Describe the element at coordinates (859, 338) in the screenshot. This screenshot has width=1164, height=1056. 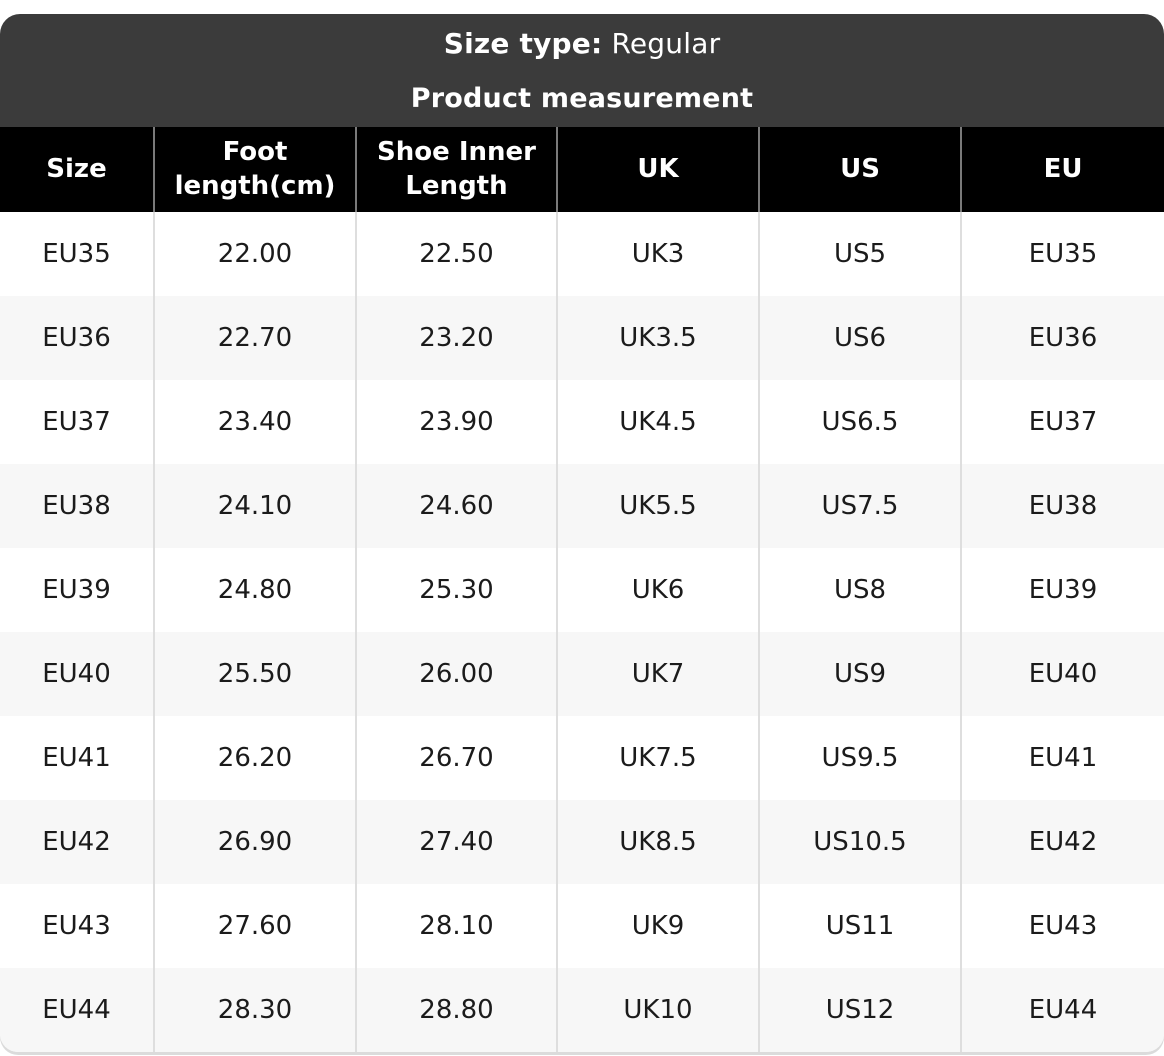
I see `table-cell: US6` at that location.